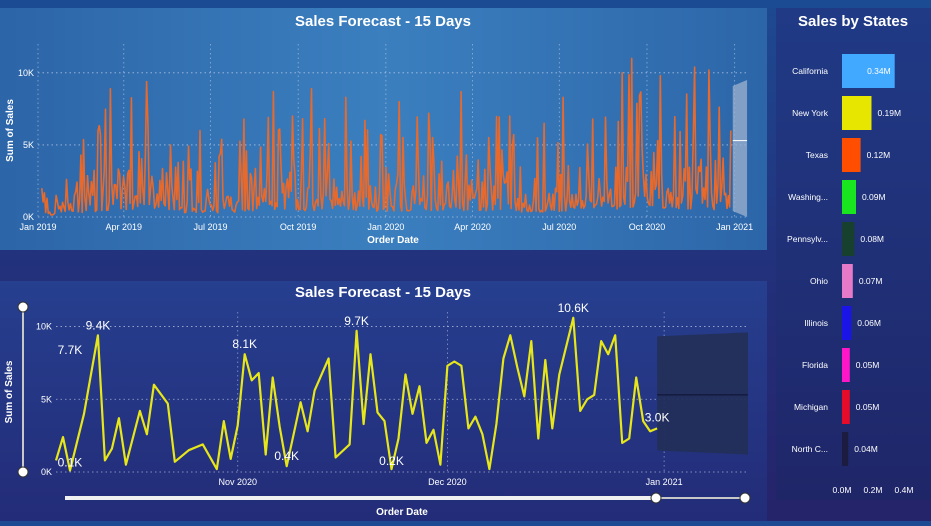 Image resolution: width=931 pixels, height=526 pixels. I want to click on x-tick-label: Jul 2019, so click(210, 227).